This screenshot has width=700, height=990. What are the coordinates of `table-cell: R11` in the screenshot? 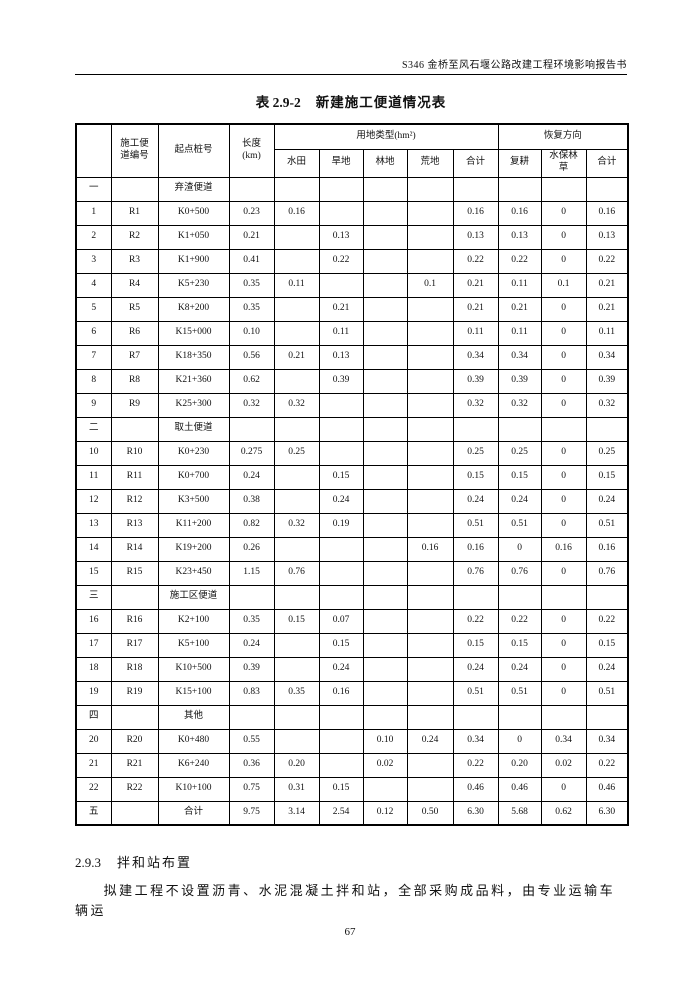 It's located at (134, 477).